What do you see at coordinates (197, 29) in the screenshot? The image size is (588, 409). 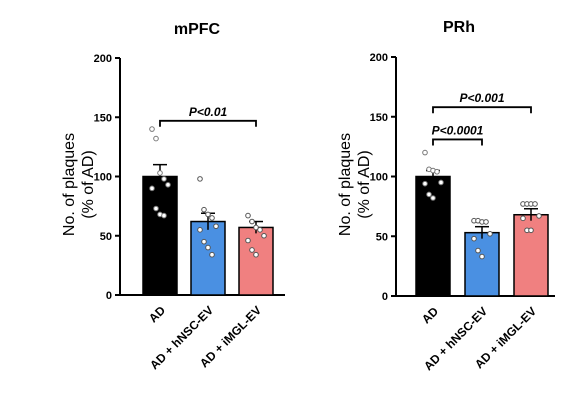 I see `chart-title: mPFC` at bounding box center [197, 29].